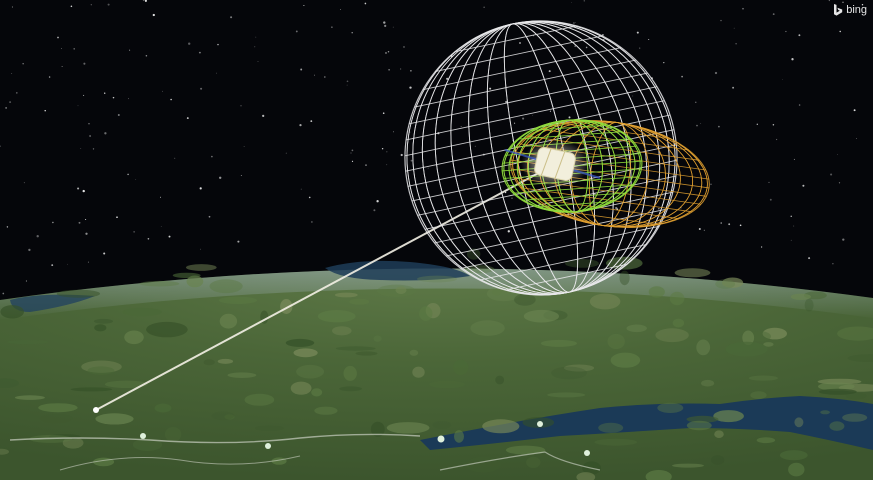  I want to click on satellite, so click(552, 164).